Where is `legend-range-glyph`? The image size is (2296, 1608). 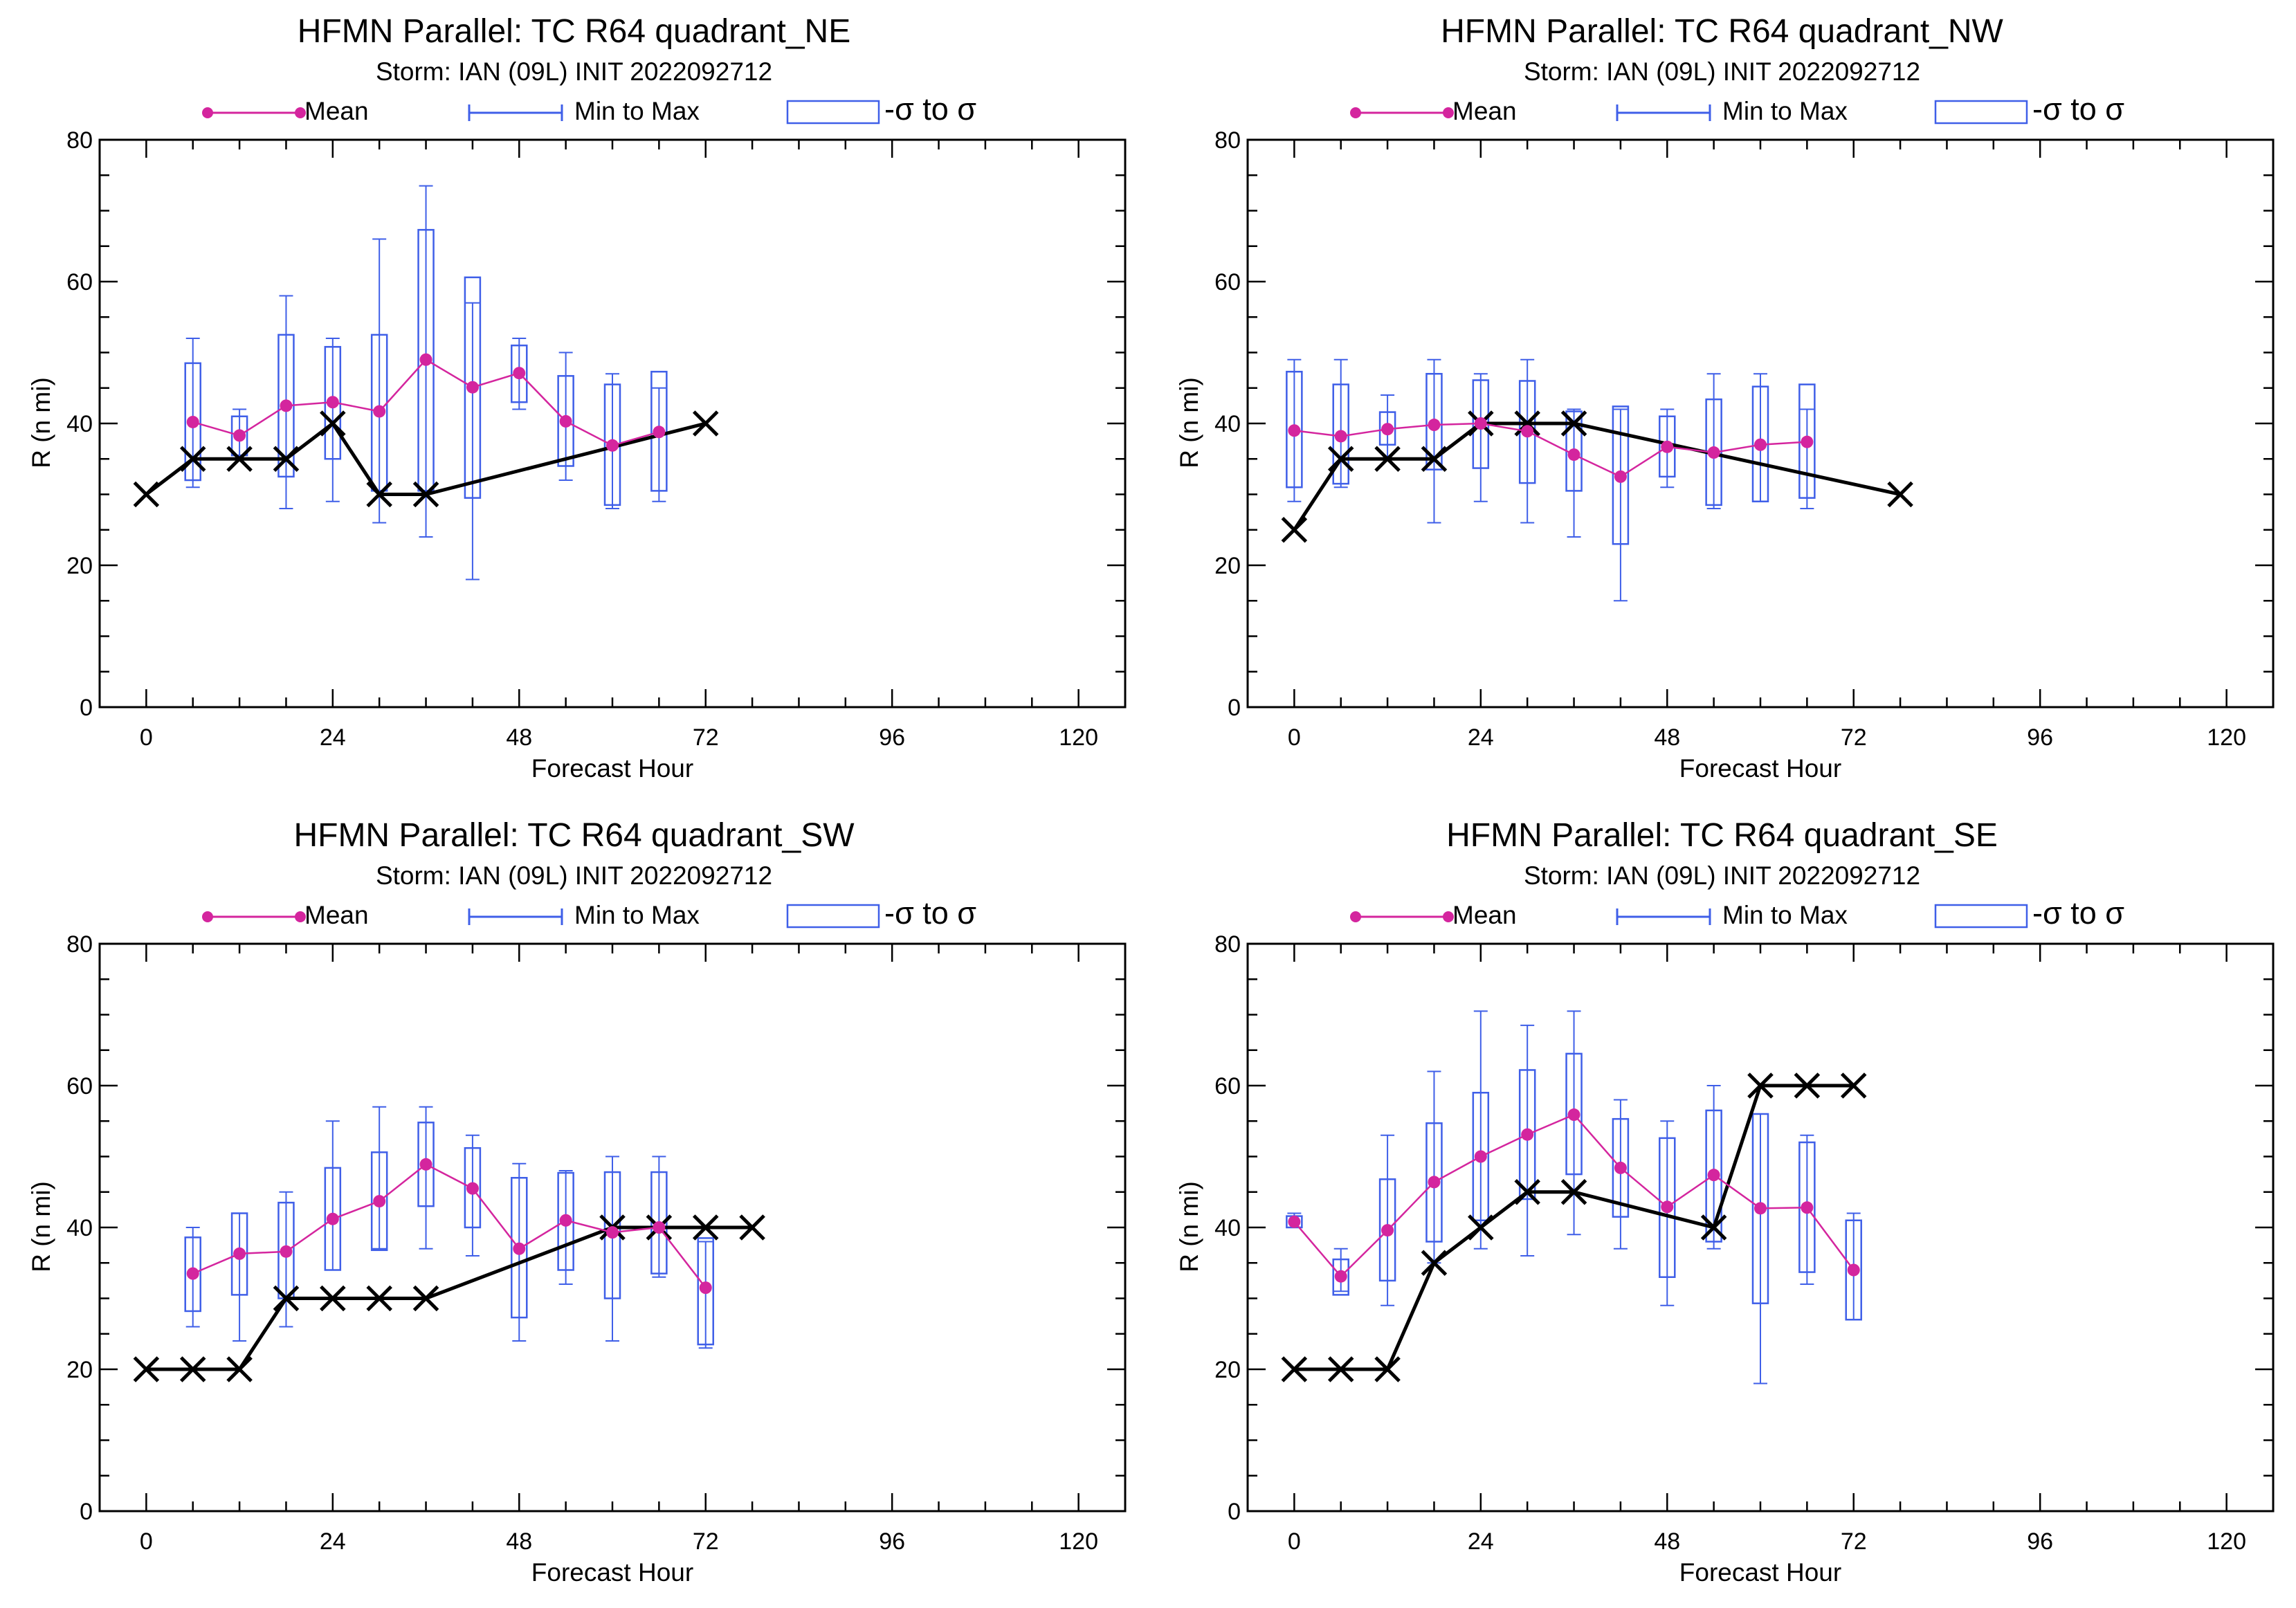
legend-range-glyph is located at coordinates (1663, 112).